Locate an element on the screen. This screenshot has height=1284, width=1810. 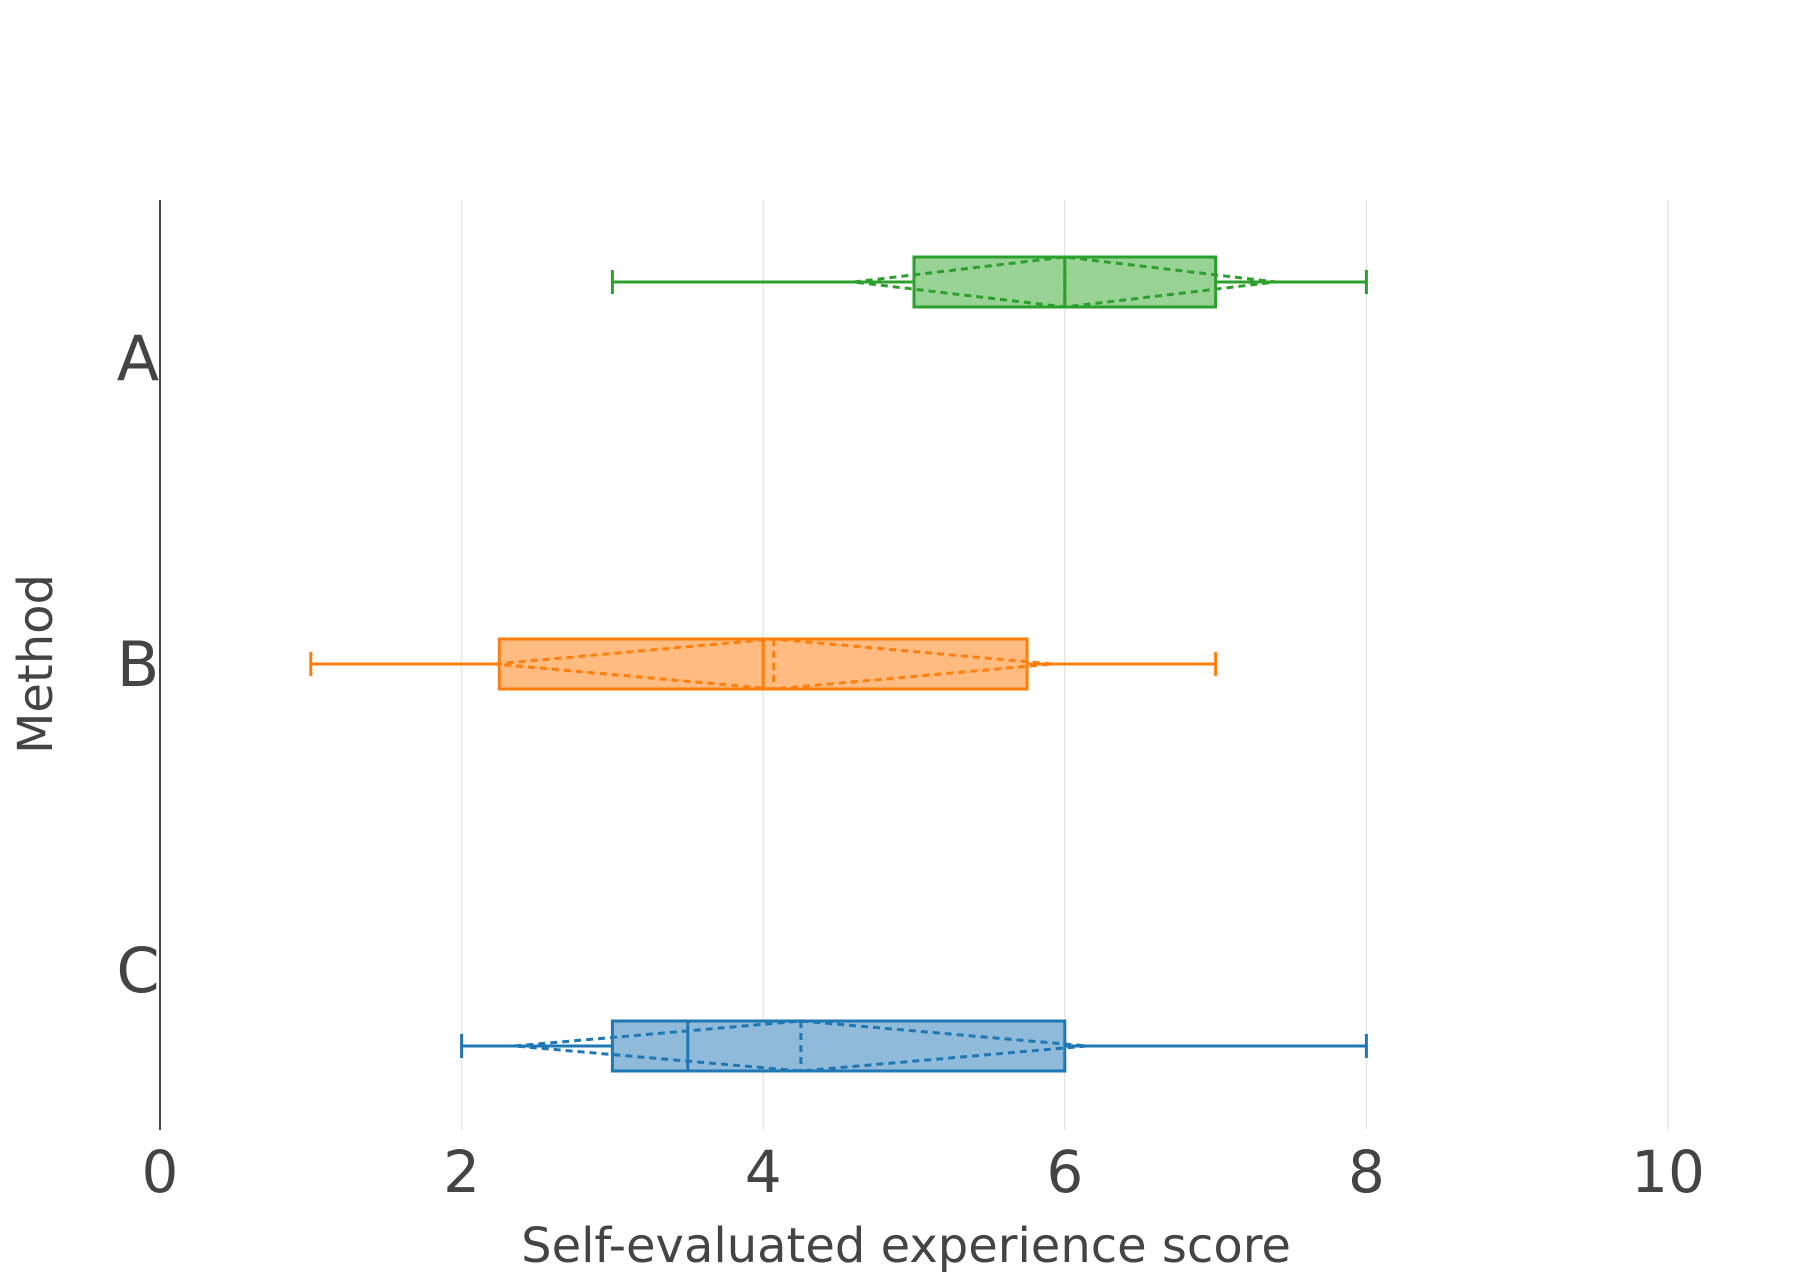
box-rect-C is located at coordinates (838, 1046).